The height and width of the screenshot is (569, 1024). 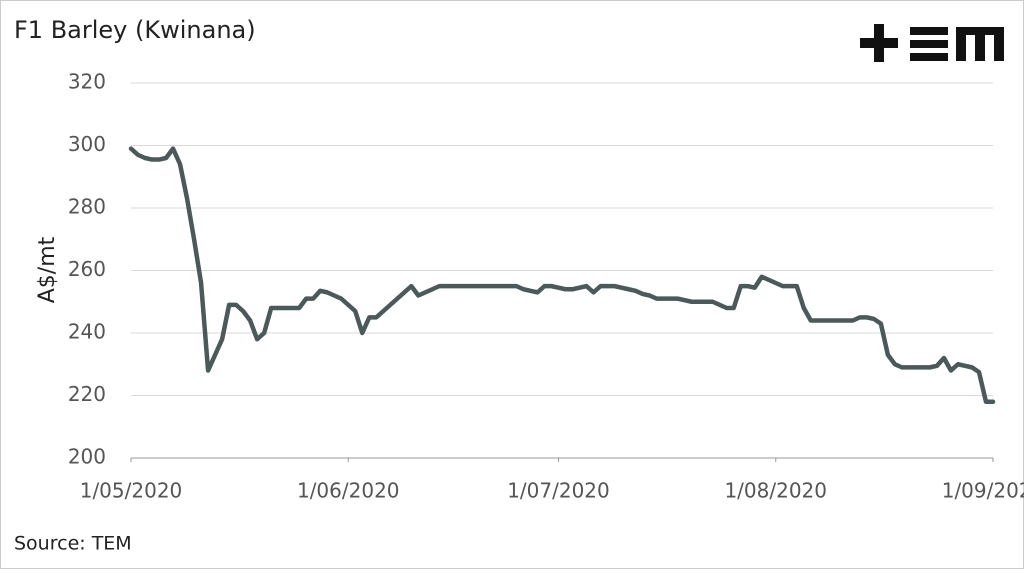 I want to click on logo, so click(x=932, y=43).